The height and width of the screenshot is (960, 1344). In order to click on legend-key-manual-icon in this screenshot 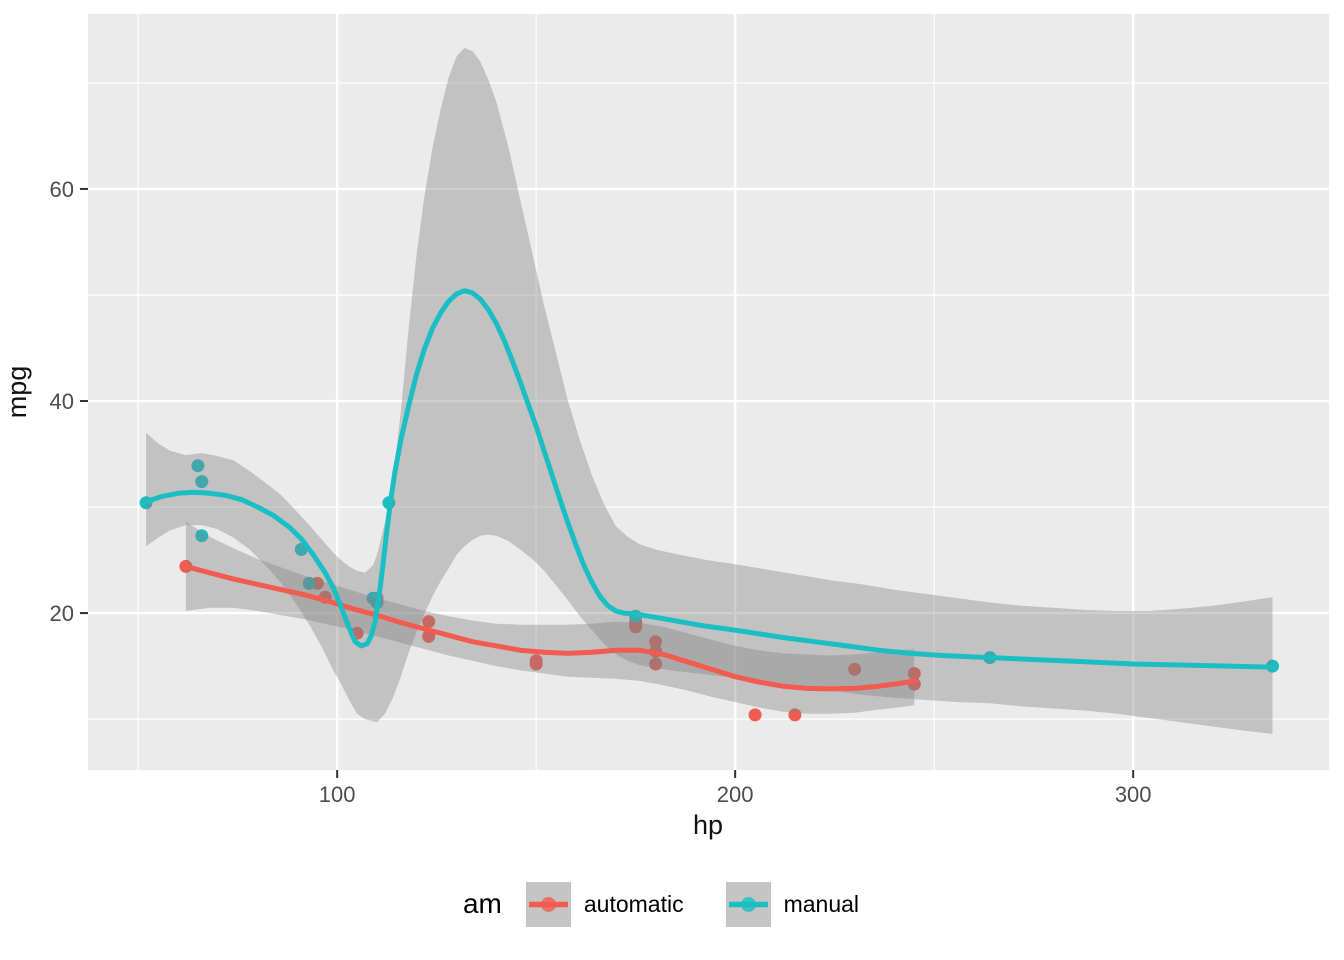, I will do `click(748, 904)`.